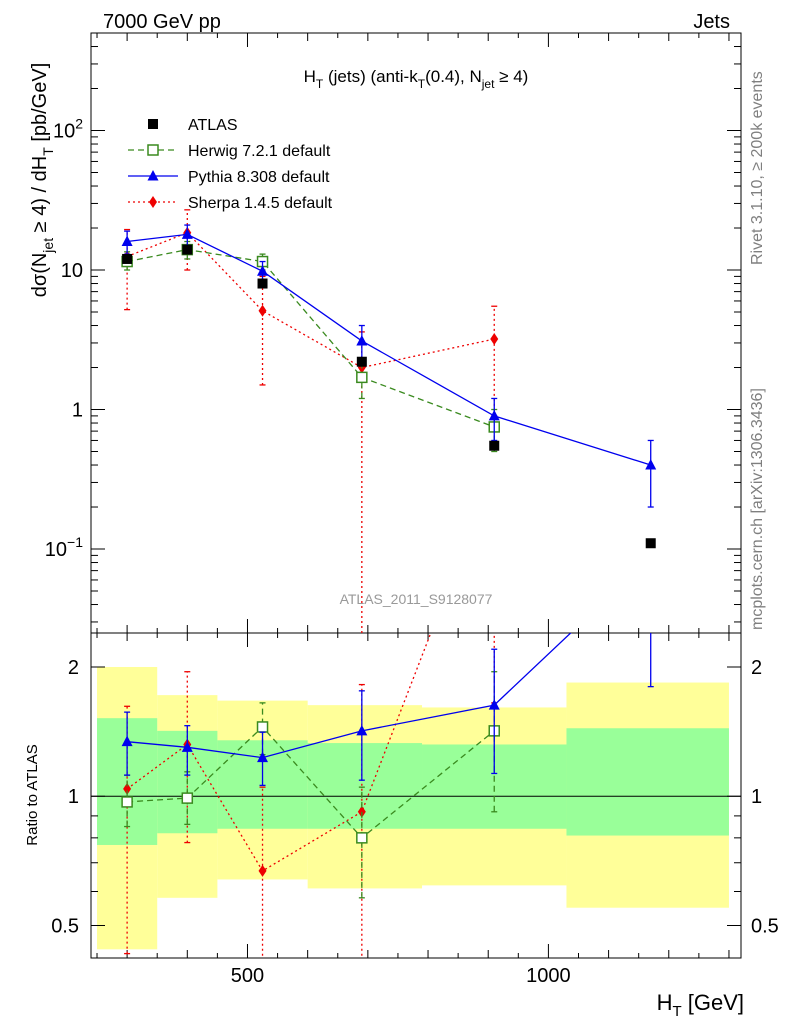 The width and height of the screenshot is (786, 1024). I want to click on ratio-y-tick-label: 1, so click(73, 797).